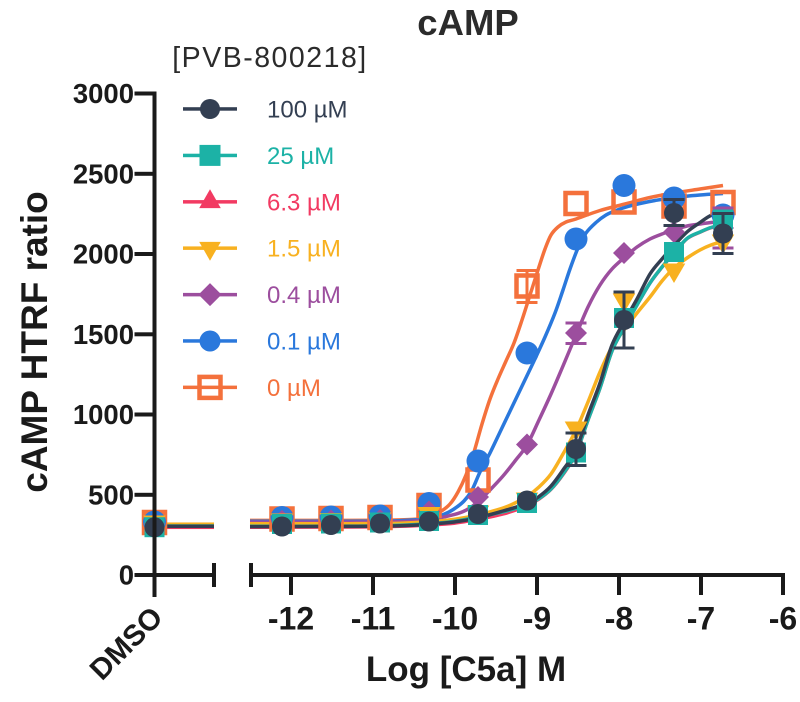  Describe the element at coordinates (103, 254) in the screenshot. I see `svg-text: 2000` at that location.